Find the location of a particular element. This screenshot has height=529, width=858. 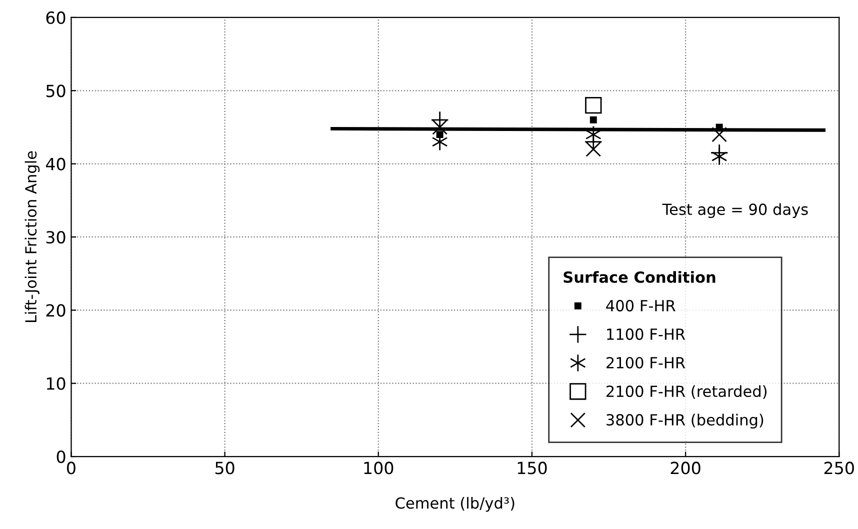

legend-label: 400 F-HR is located at coordinates (641, 306).